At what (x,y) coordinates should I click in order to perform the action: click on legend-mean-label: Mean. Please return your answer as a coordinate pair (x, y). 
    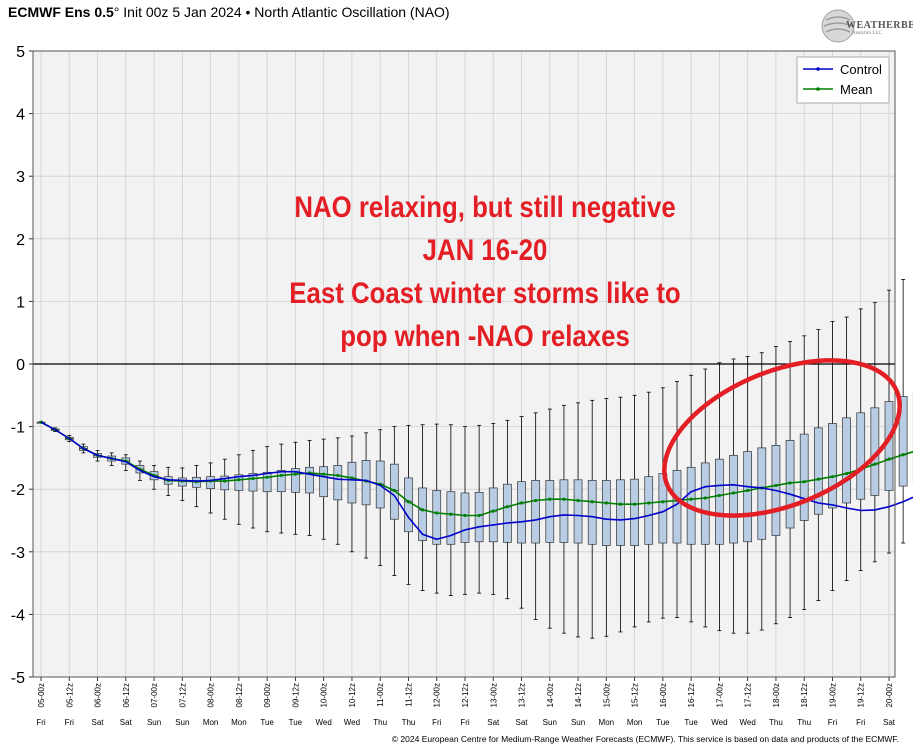
    Looking at the image, I should click on (856, 89).